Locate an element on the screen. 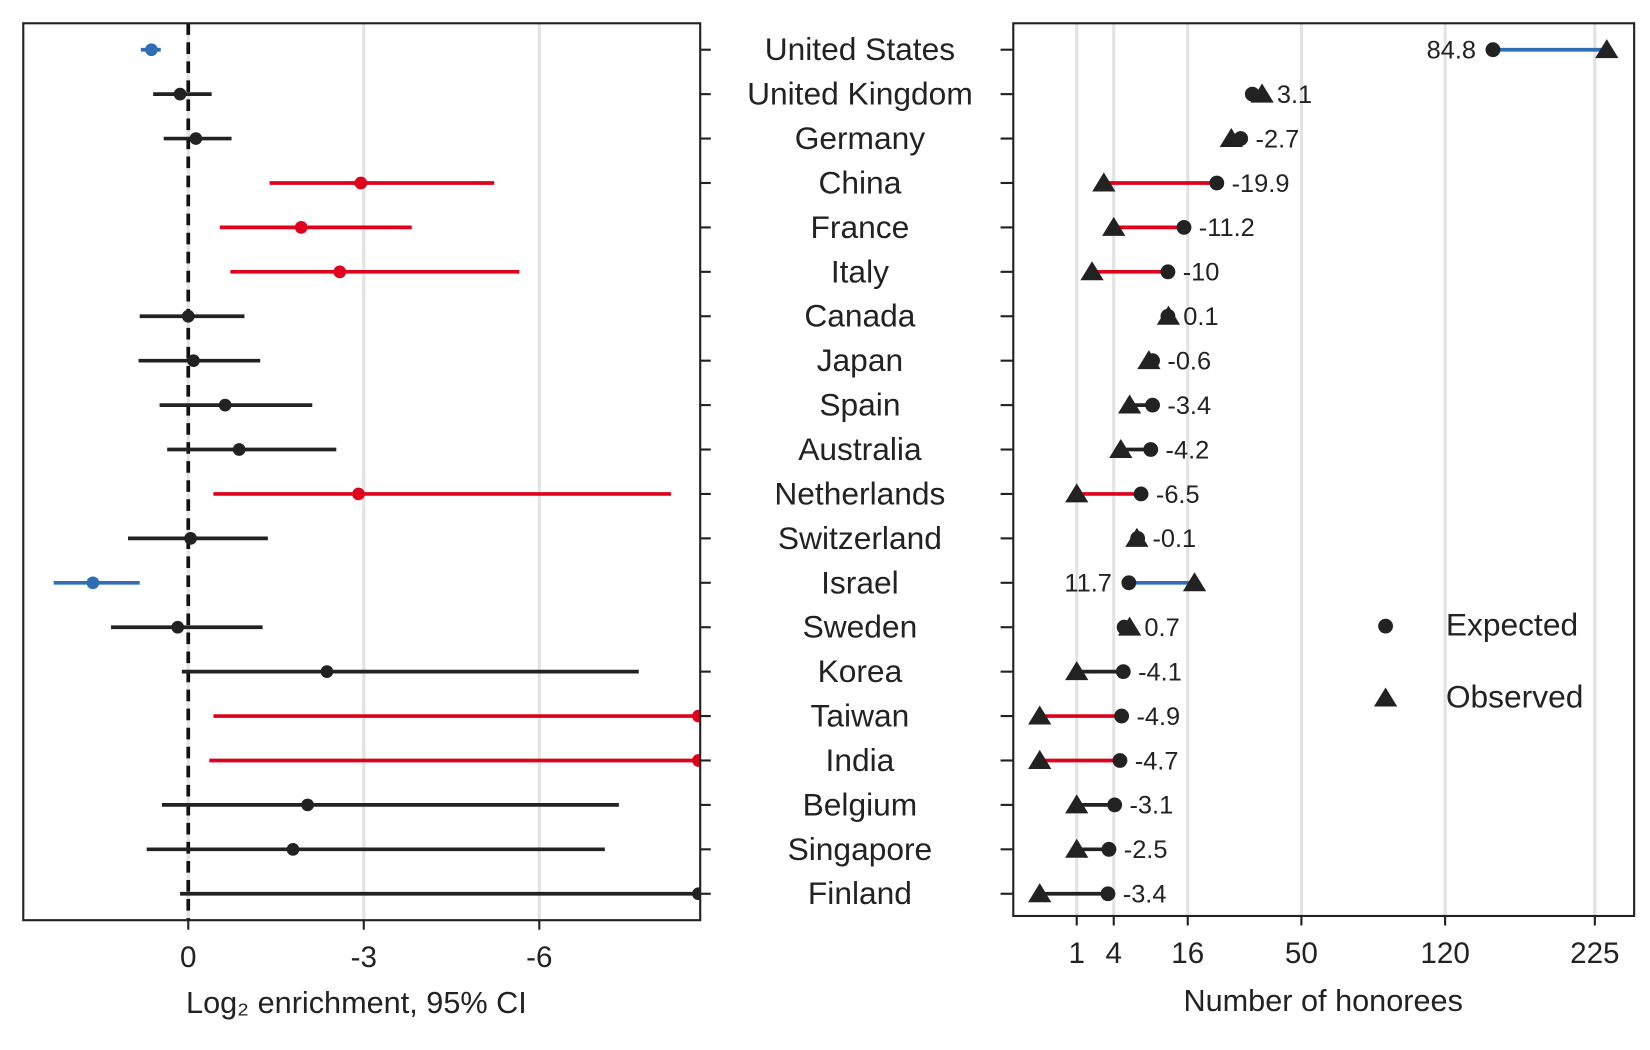 The image size is (1650, 1050). legend-marker is located at coordinates (1385, 697).